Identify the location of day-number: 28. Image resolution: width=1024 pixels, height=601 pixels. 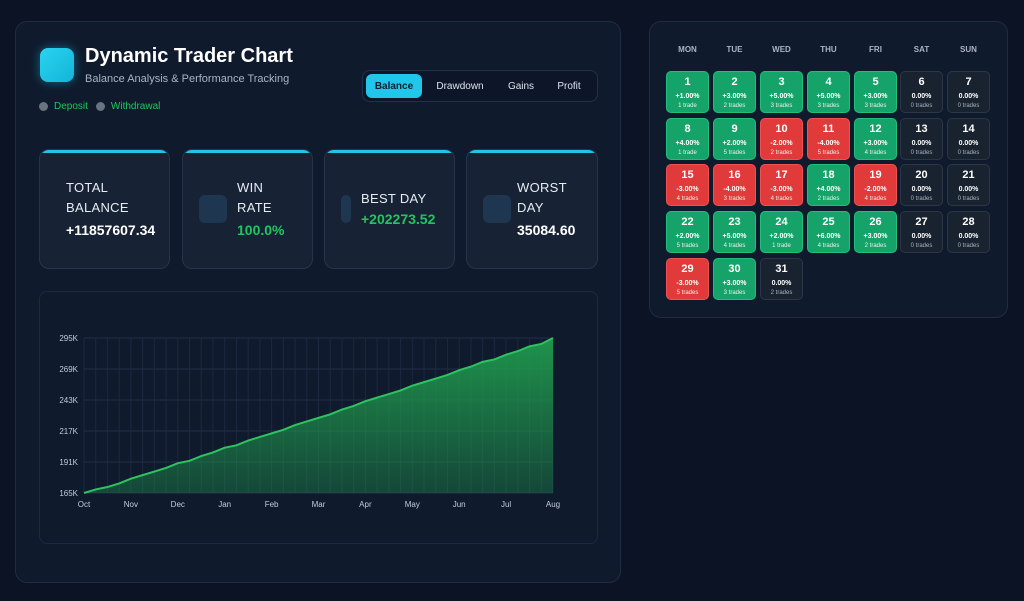
(968, 222).